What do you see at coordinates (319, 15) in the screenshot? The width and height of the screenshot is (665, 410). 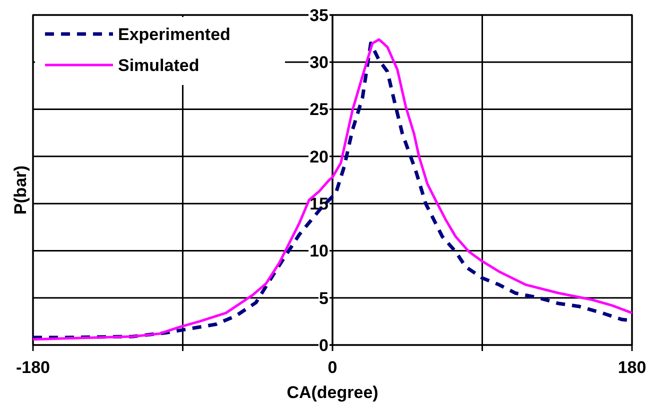 I see `y-tick-label: 35` at bounding box center [319, 15].